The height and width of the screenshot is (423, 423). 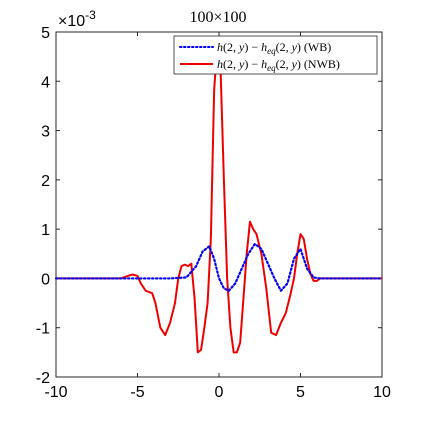 I want to click on chart-title: 100×100, so click(x=217, y=17).